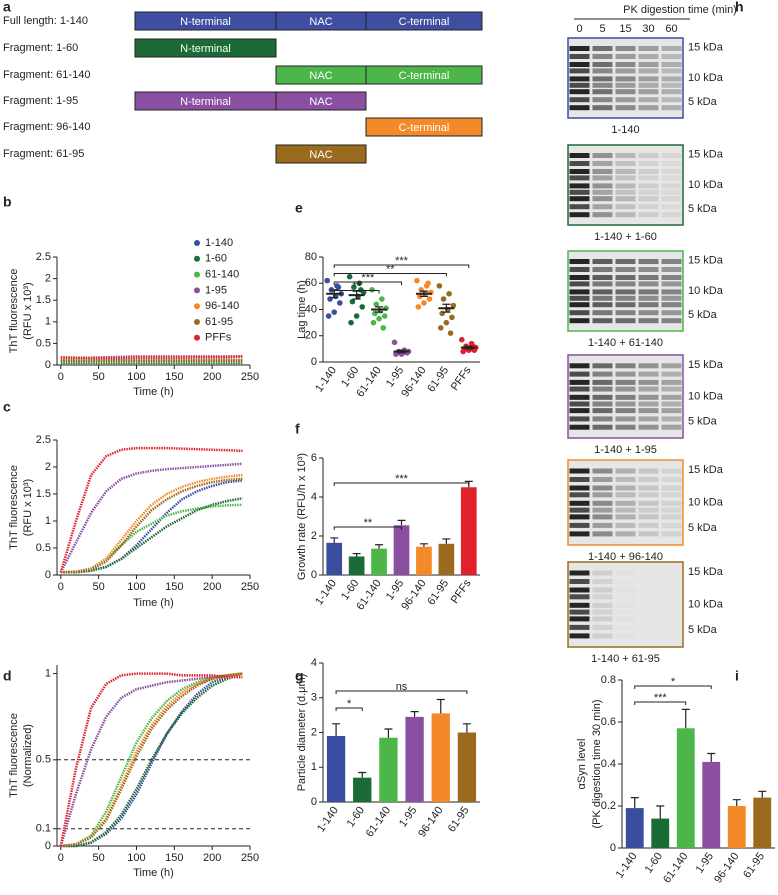  Describe the element at coordinates (151, 509) in the screenshot. I see `series-line` at that location.